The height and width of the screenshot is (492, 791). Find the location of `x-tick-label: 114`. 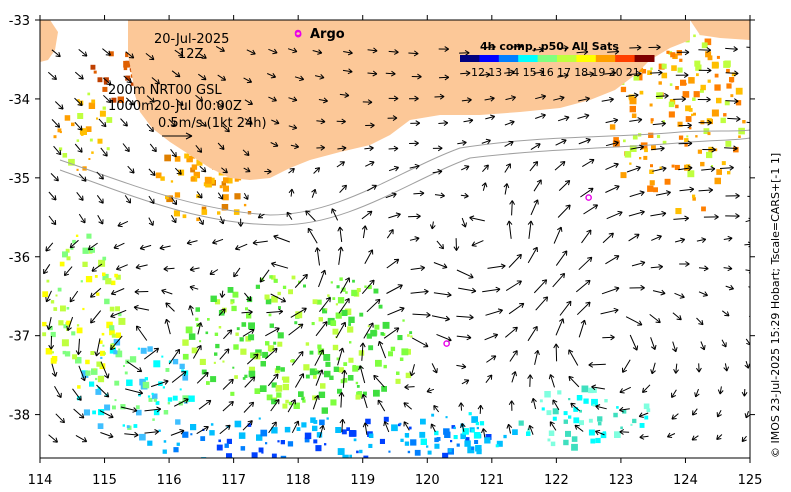

x-tick-label: 114 is located at coordinates (40, 480).